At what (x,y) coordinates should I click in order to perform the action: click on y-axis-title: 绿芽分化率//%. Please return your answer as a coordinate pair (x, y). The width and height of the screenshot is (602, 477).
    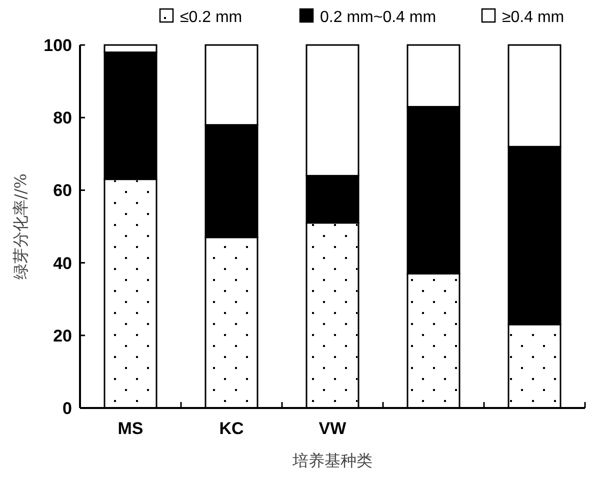
    Looking at the image, I should click on (20, 227).